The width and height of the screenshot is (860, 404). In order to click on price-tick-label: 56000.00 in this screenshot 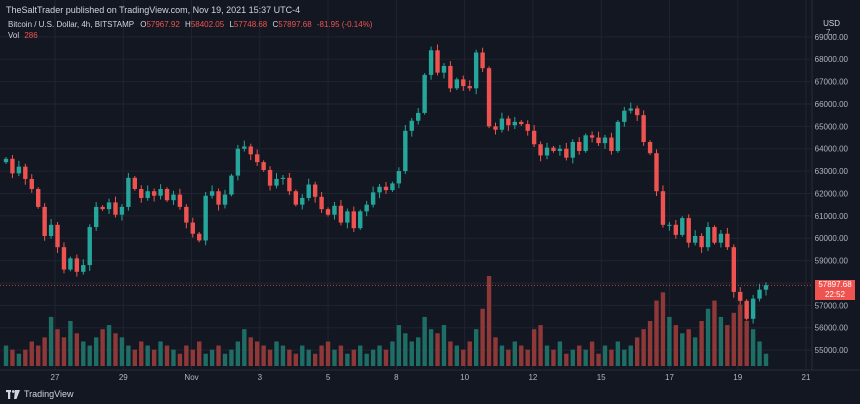, I will do `click(832, 328)`.